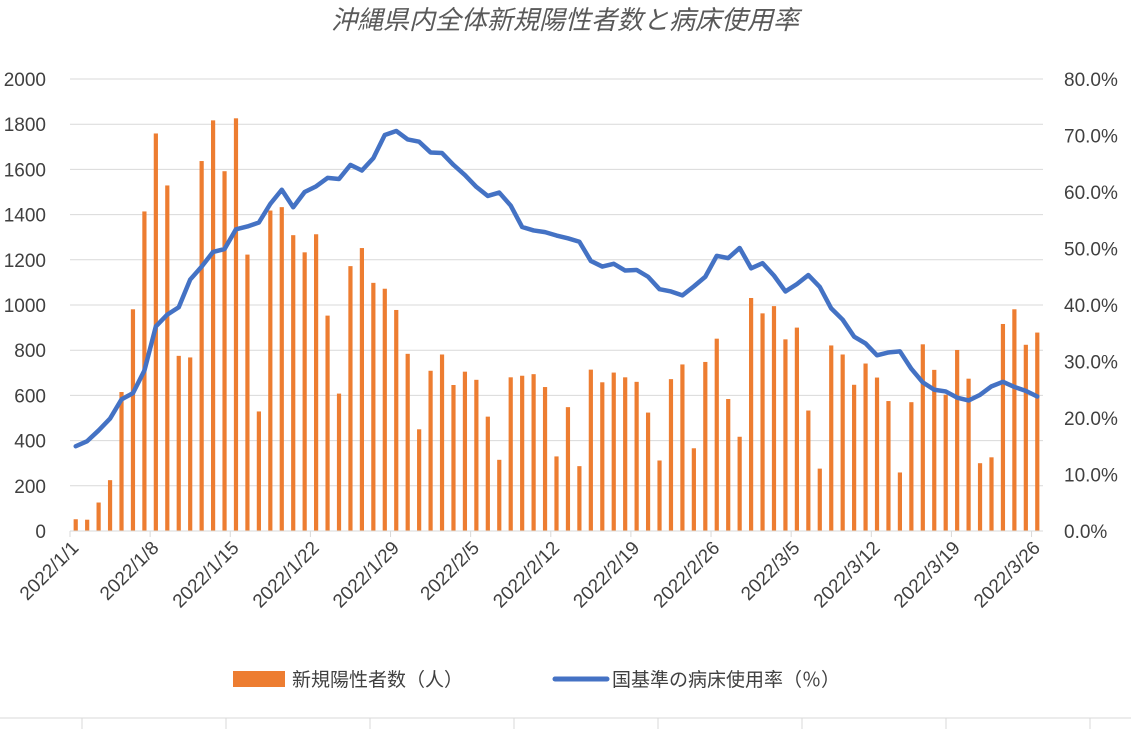  Describe the element at coordinates (377, 680) in the screenshot. I see `legend-bar-label: 新規陽性者数（人）` at that location.